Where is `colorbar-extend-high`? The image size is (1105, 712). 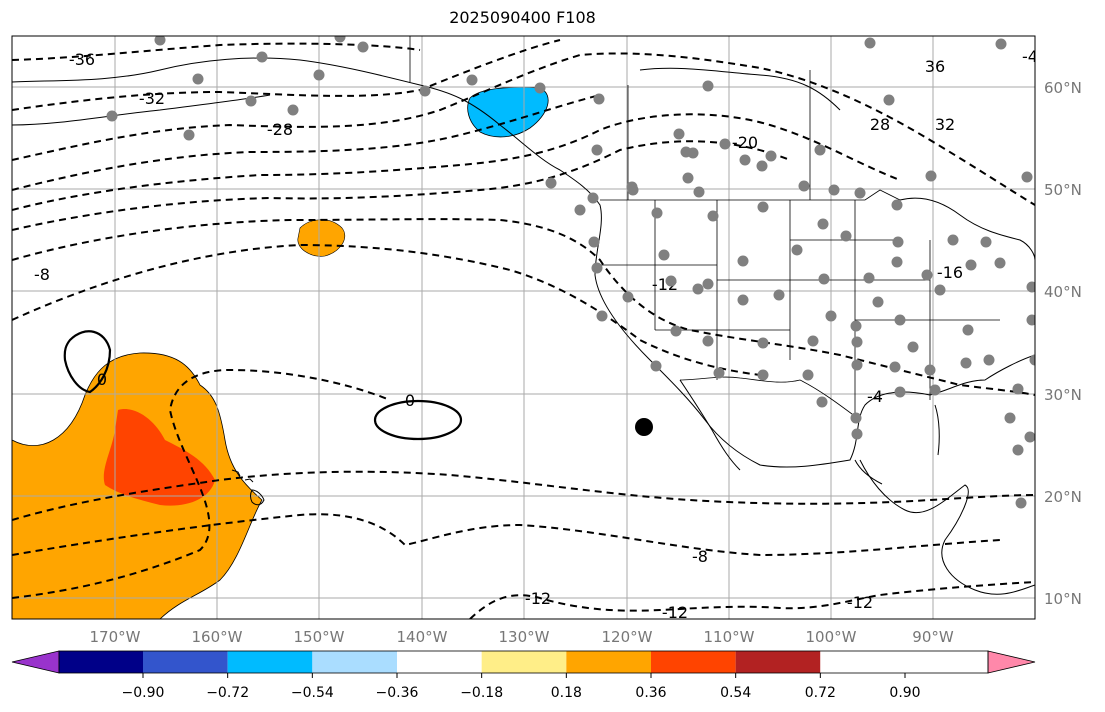 colorbar-extend-high is located at coordinates (1011, 662).